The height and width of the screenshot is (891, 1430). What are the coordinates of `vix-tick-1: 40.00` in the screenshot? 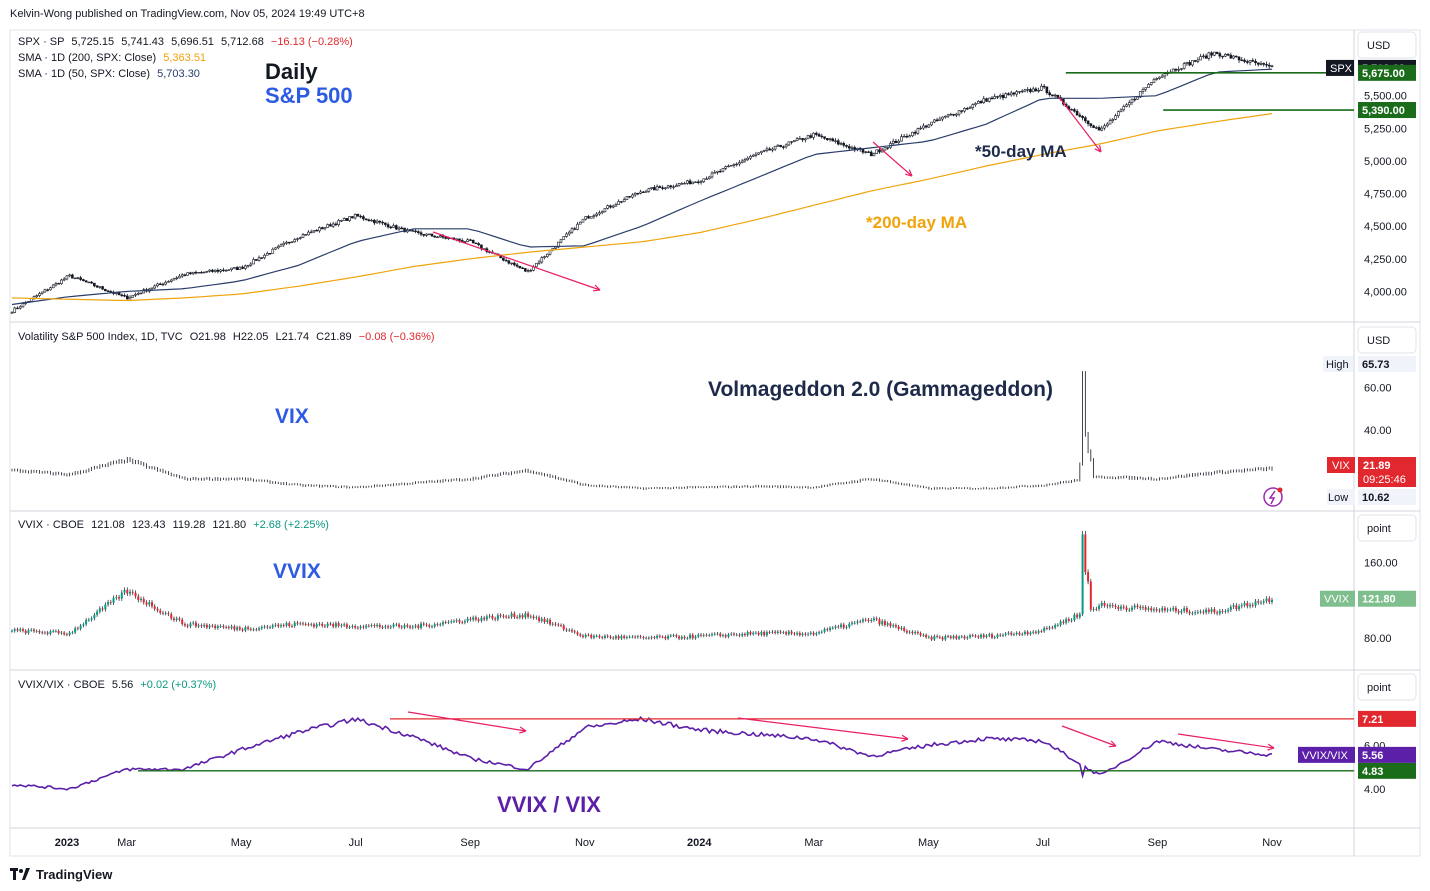 It's located at (1378, 431).